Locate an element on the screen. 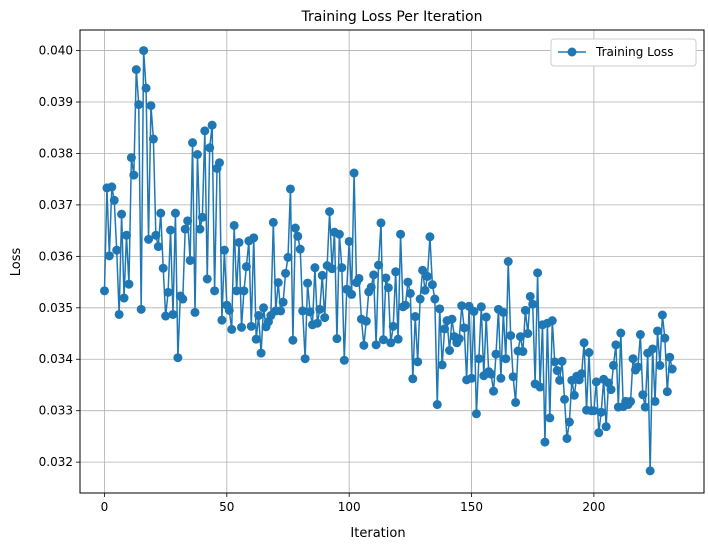 The height and width of the screenshot is (547, 708). y-tick-label: 0.036 is located at coordinates (56, 256).